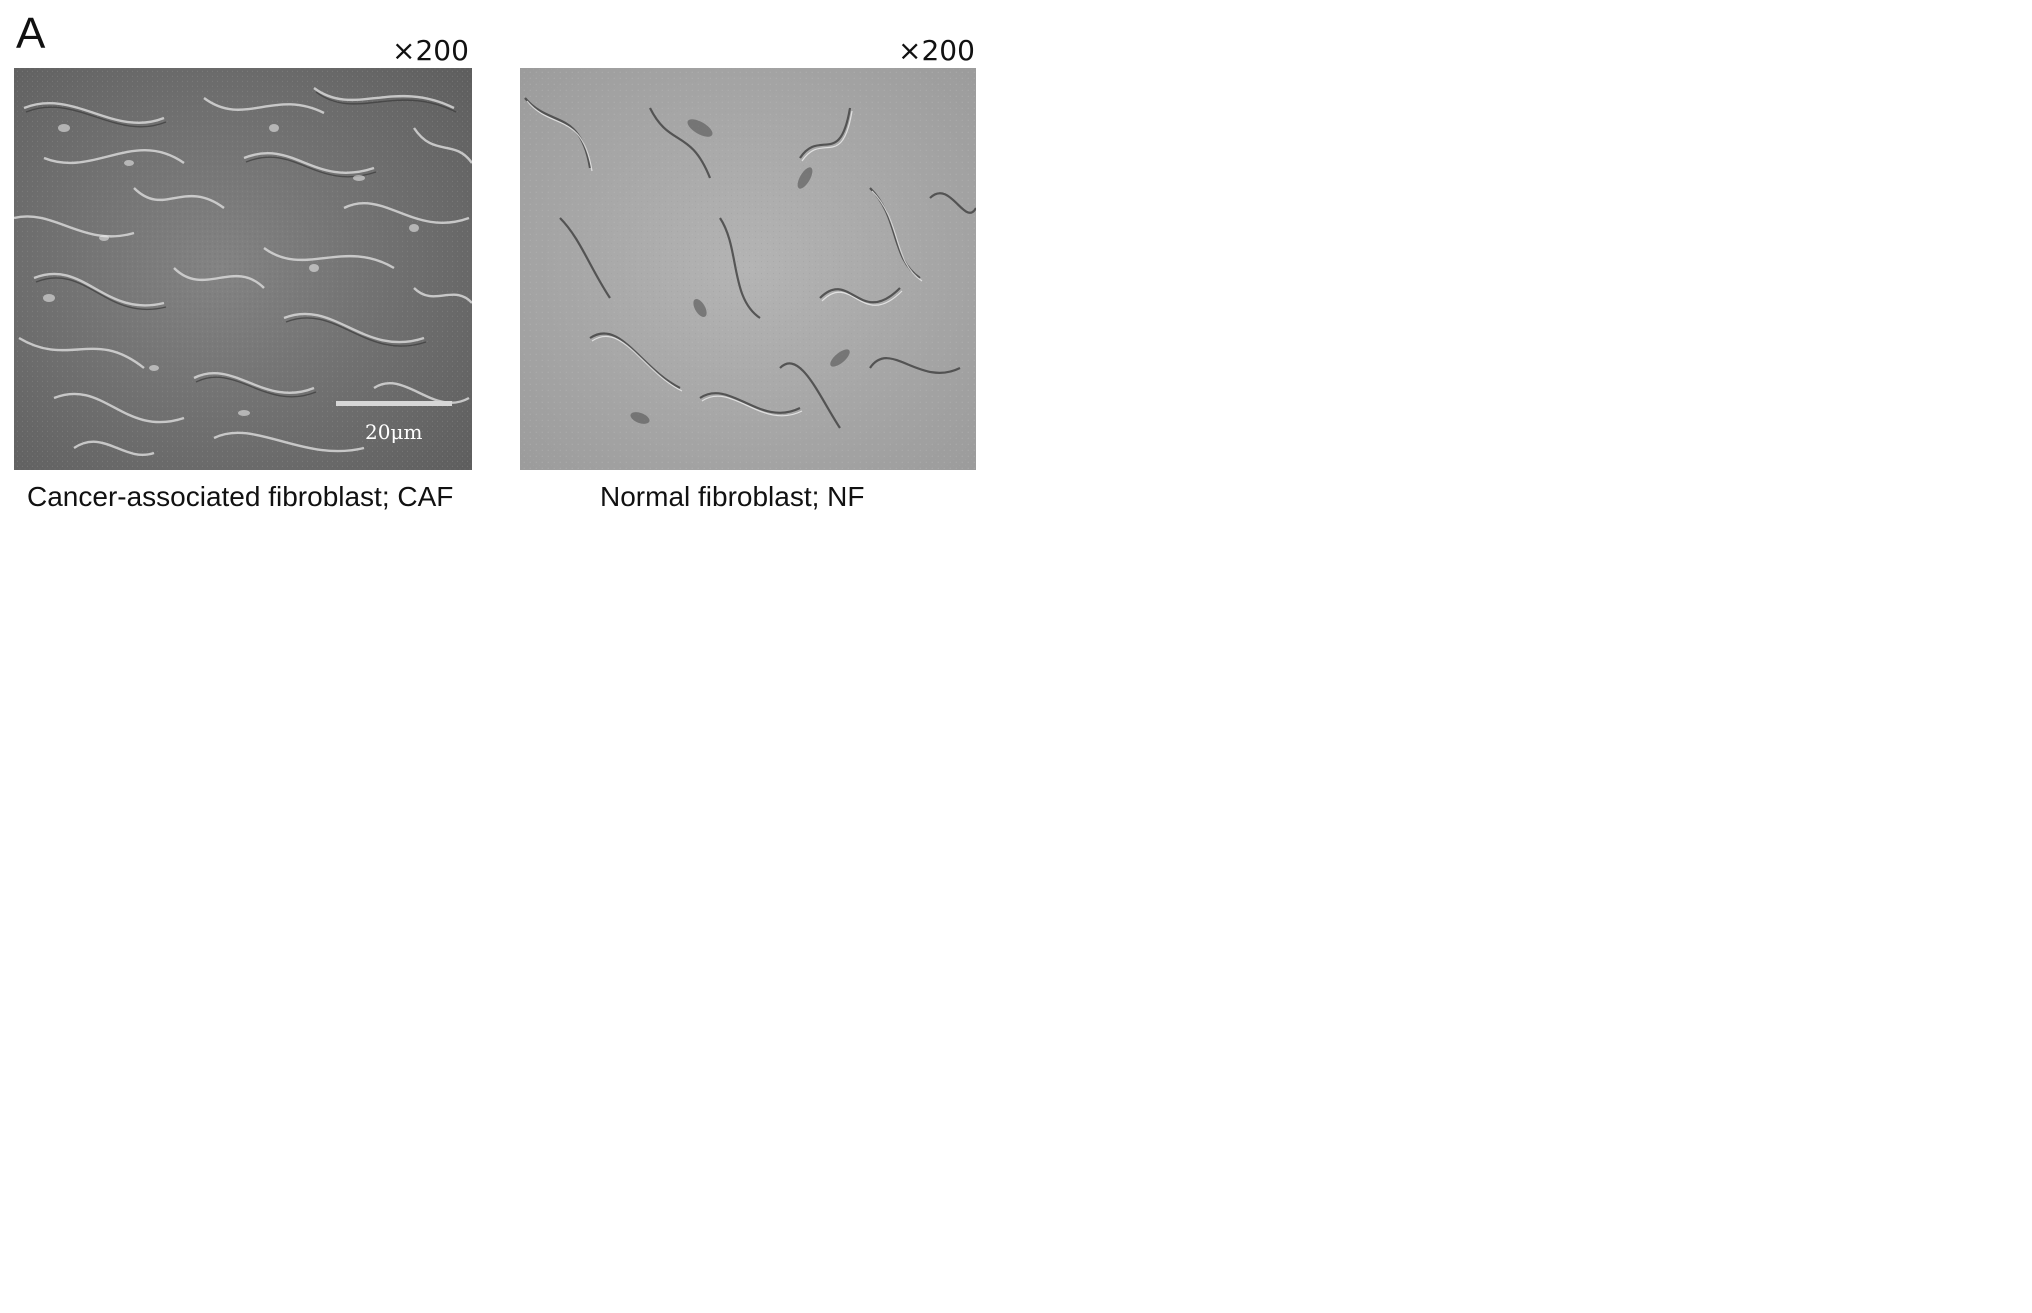  What do you see at coordinates (732, 496) in the screenshot?
I see `nf-caption: Normal fibroblast; NF` at bounding box center [732, 496].